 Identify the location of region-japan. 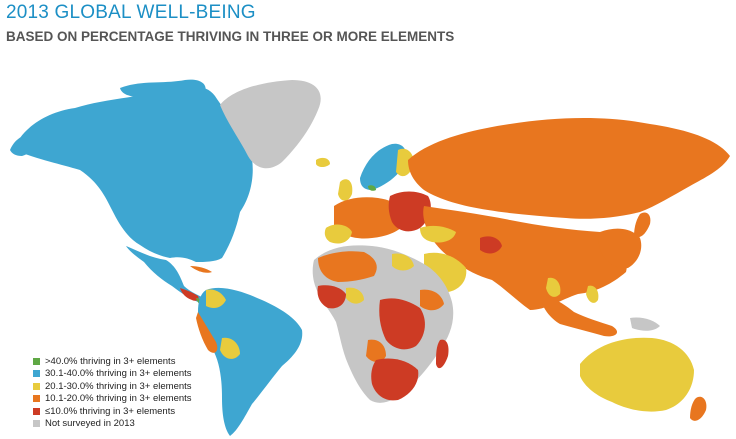
(642, 225).